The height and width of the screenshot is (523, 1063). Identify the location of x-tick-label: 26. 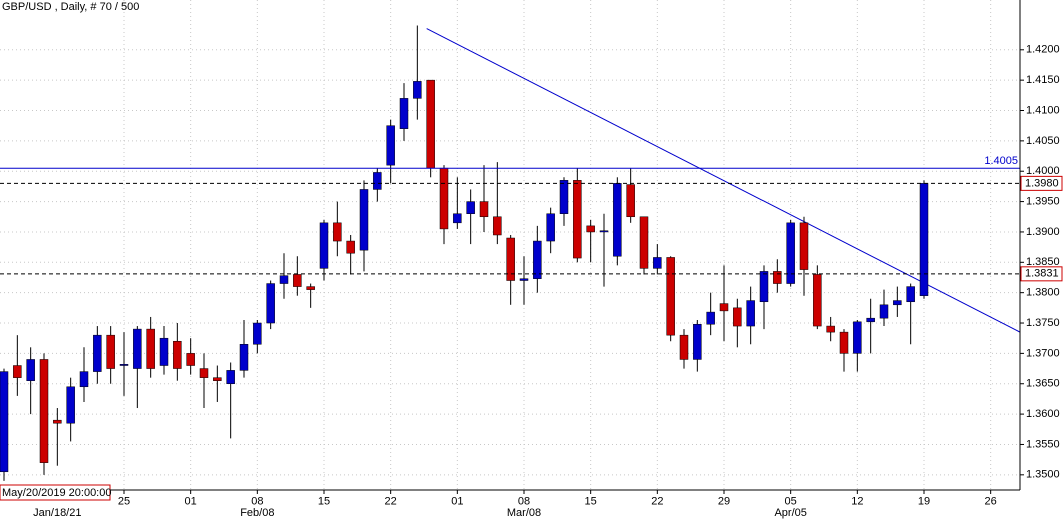
(991, 502).